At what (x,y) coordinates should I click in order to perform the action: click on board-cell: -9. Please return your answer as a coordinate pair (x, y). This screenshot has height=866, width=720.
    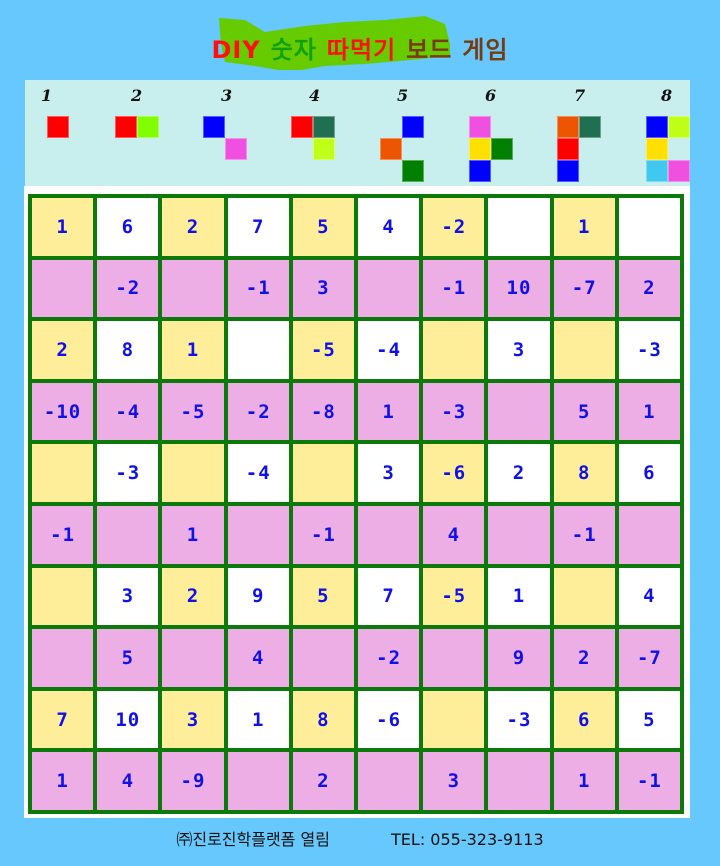
    Looking at the image, I should click on (193, 781).